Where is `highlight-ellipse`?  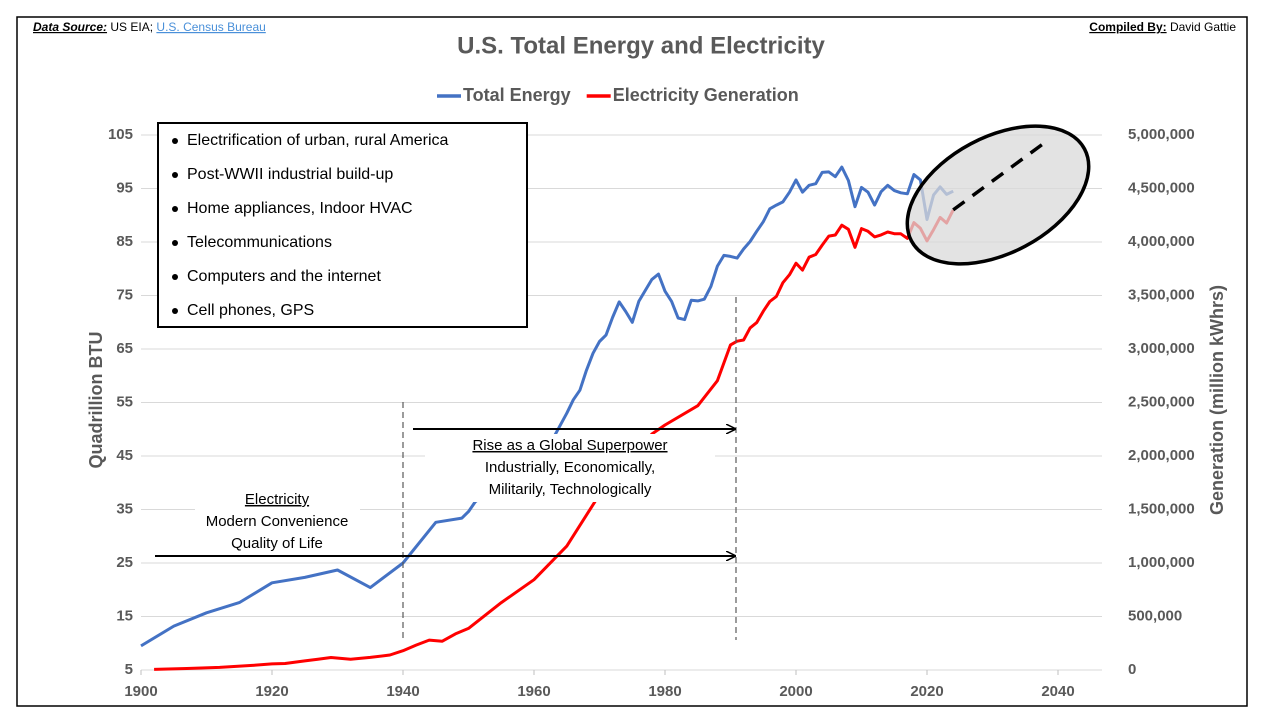
highlight-ellipse is located at coordinates (998, 195).